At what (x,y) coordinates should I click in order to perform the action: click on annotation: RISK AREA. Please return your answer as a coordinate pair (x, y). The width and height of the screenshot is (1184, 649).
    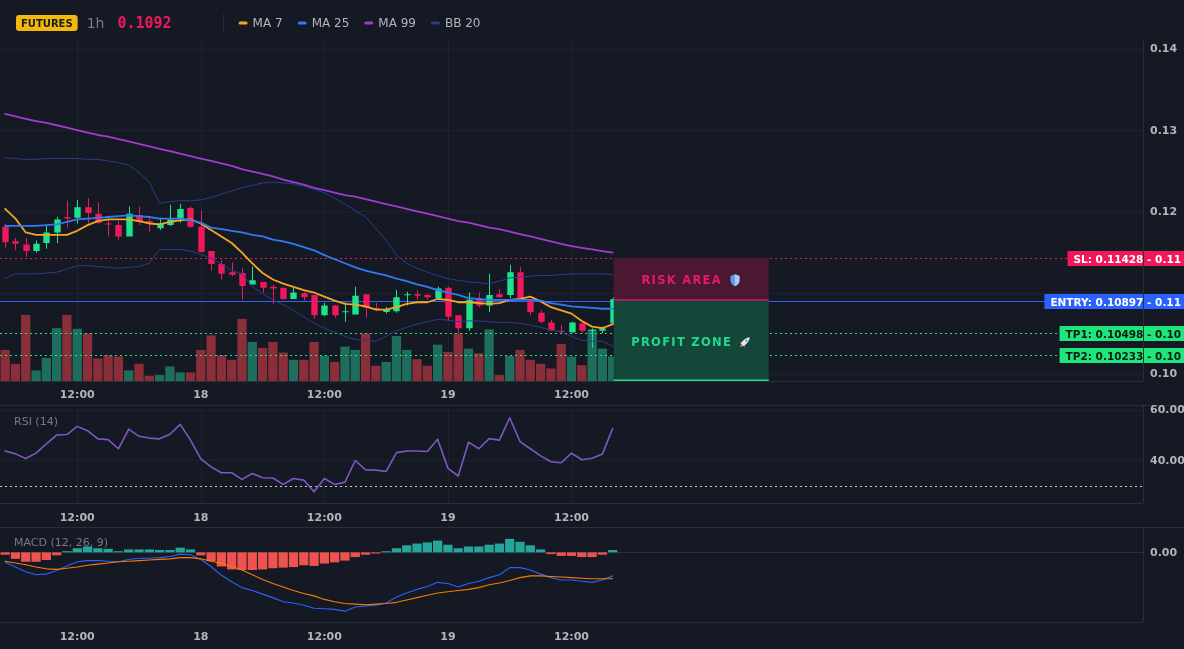
    Looking at the image, I should click on (681, 280).